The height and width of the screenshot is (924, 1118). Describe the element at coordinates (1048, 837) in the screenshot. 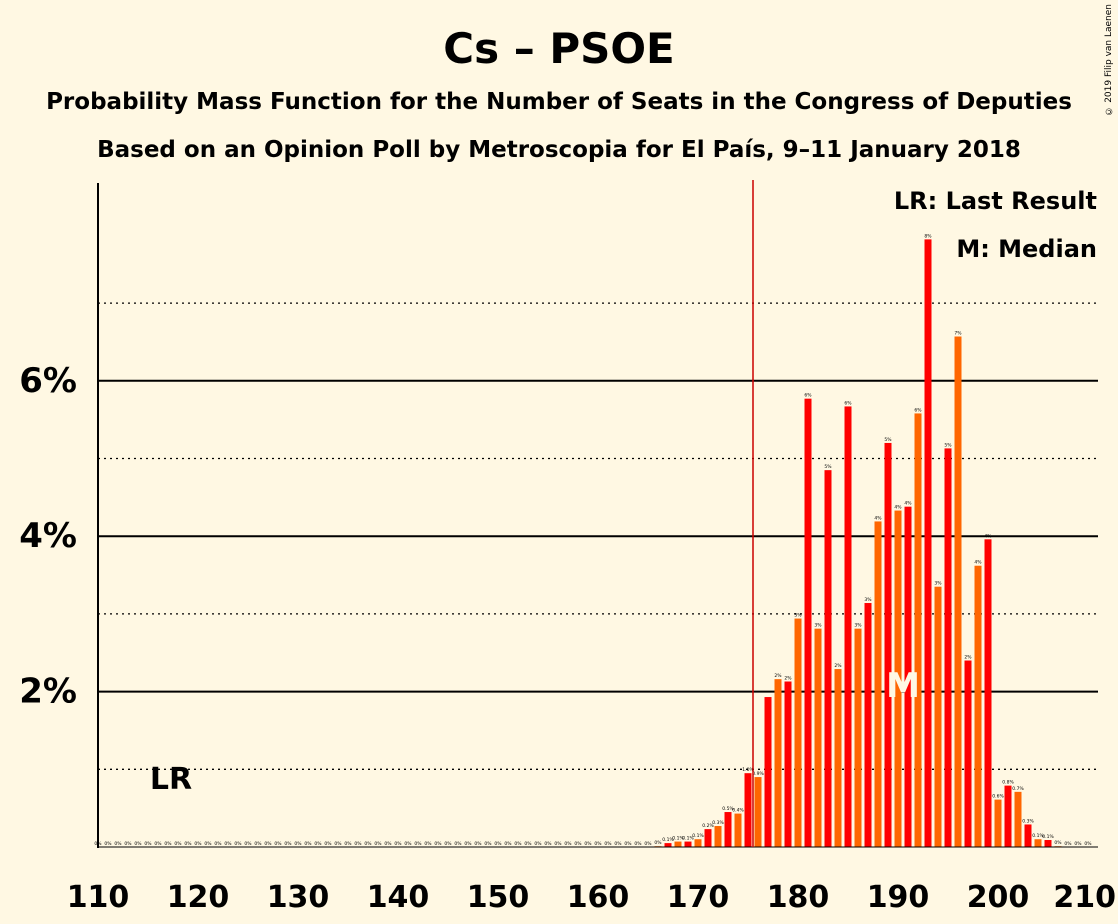

I see `bar-label-seat-205: 0.1%` at that location.